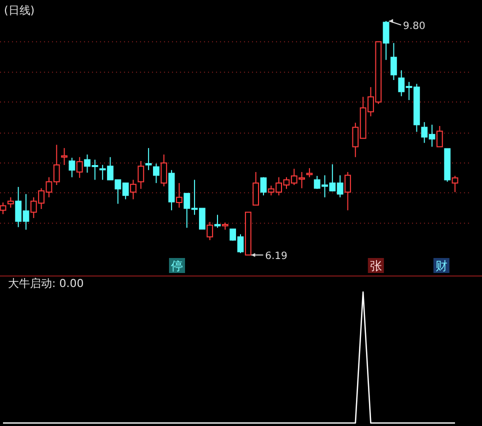 The height and width of the screenshot is (426, 482). What do you see at coordinates (414, 26) in the screenshot?
I see `annotation: 9.80` at bounding box center [414, 26].